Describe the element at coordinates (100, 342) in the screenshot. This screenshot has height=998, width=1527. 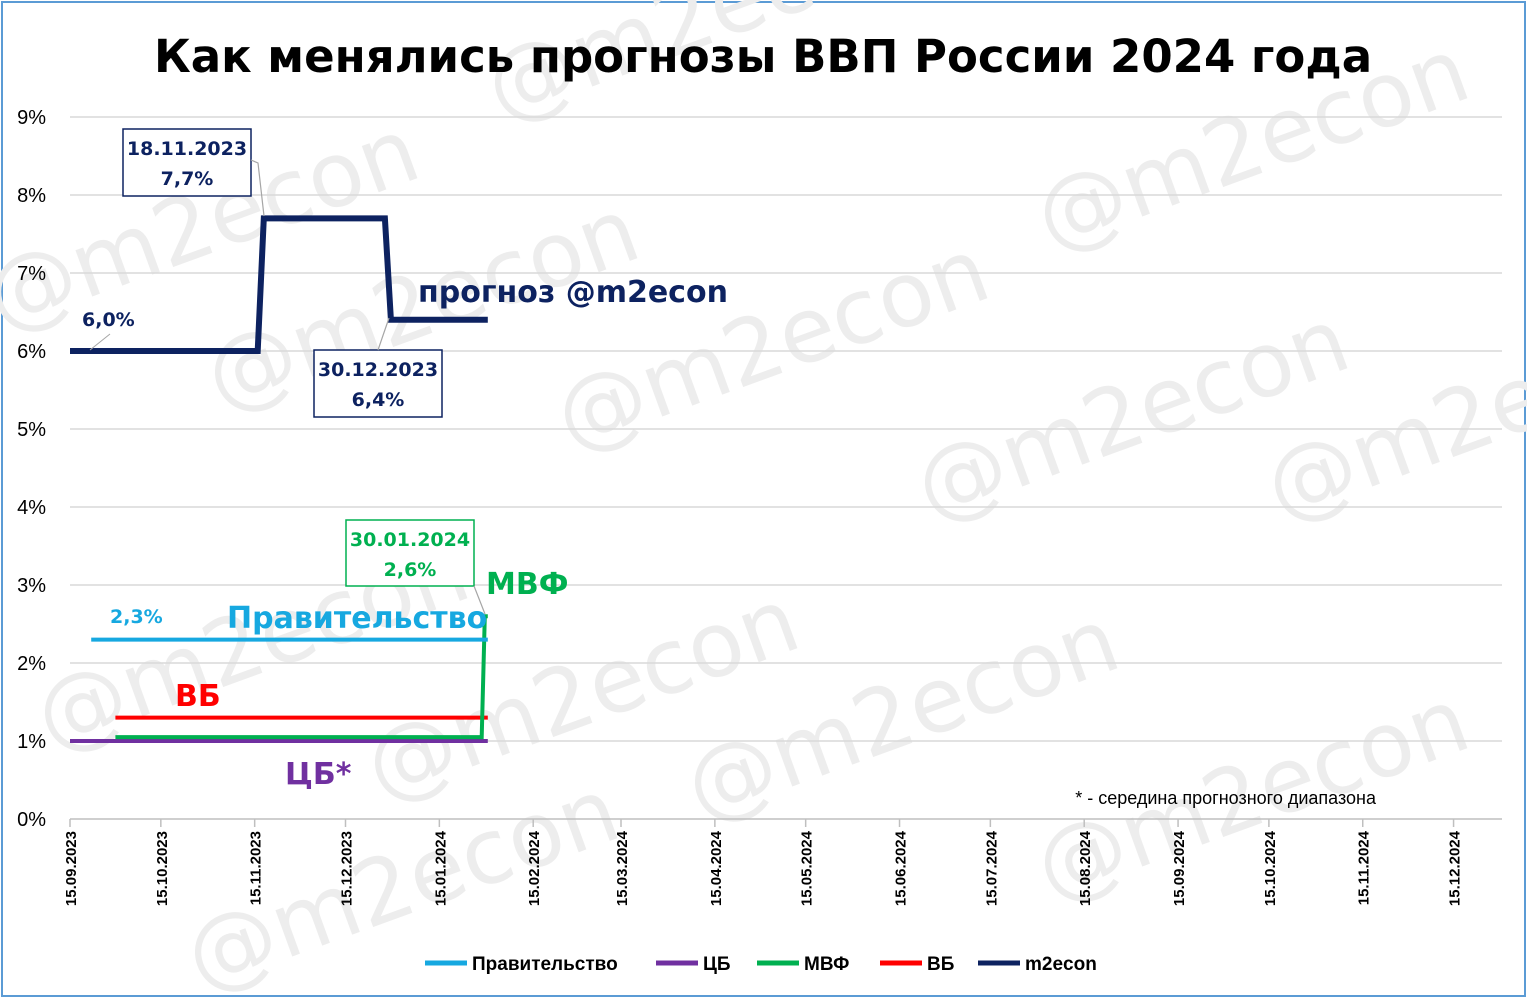
I see `leader-line` at that location.